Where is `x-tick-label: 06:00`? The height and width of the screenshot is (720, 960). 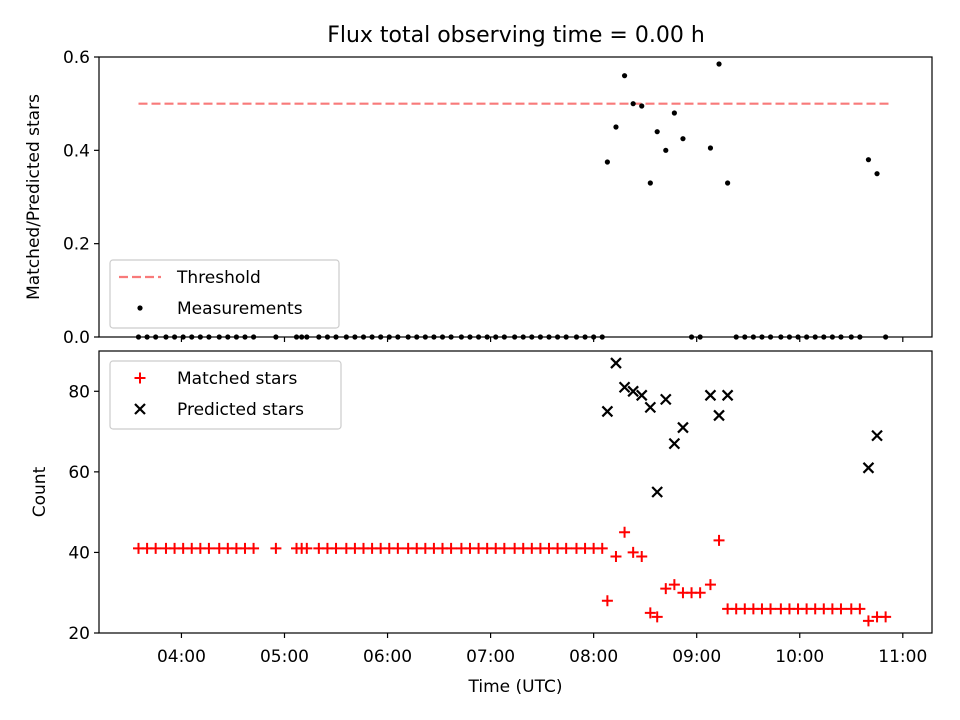 x-tick-label: 06:00 is located at coordinates (387, 657).